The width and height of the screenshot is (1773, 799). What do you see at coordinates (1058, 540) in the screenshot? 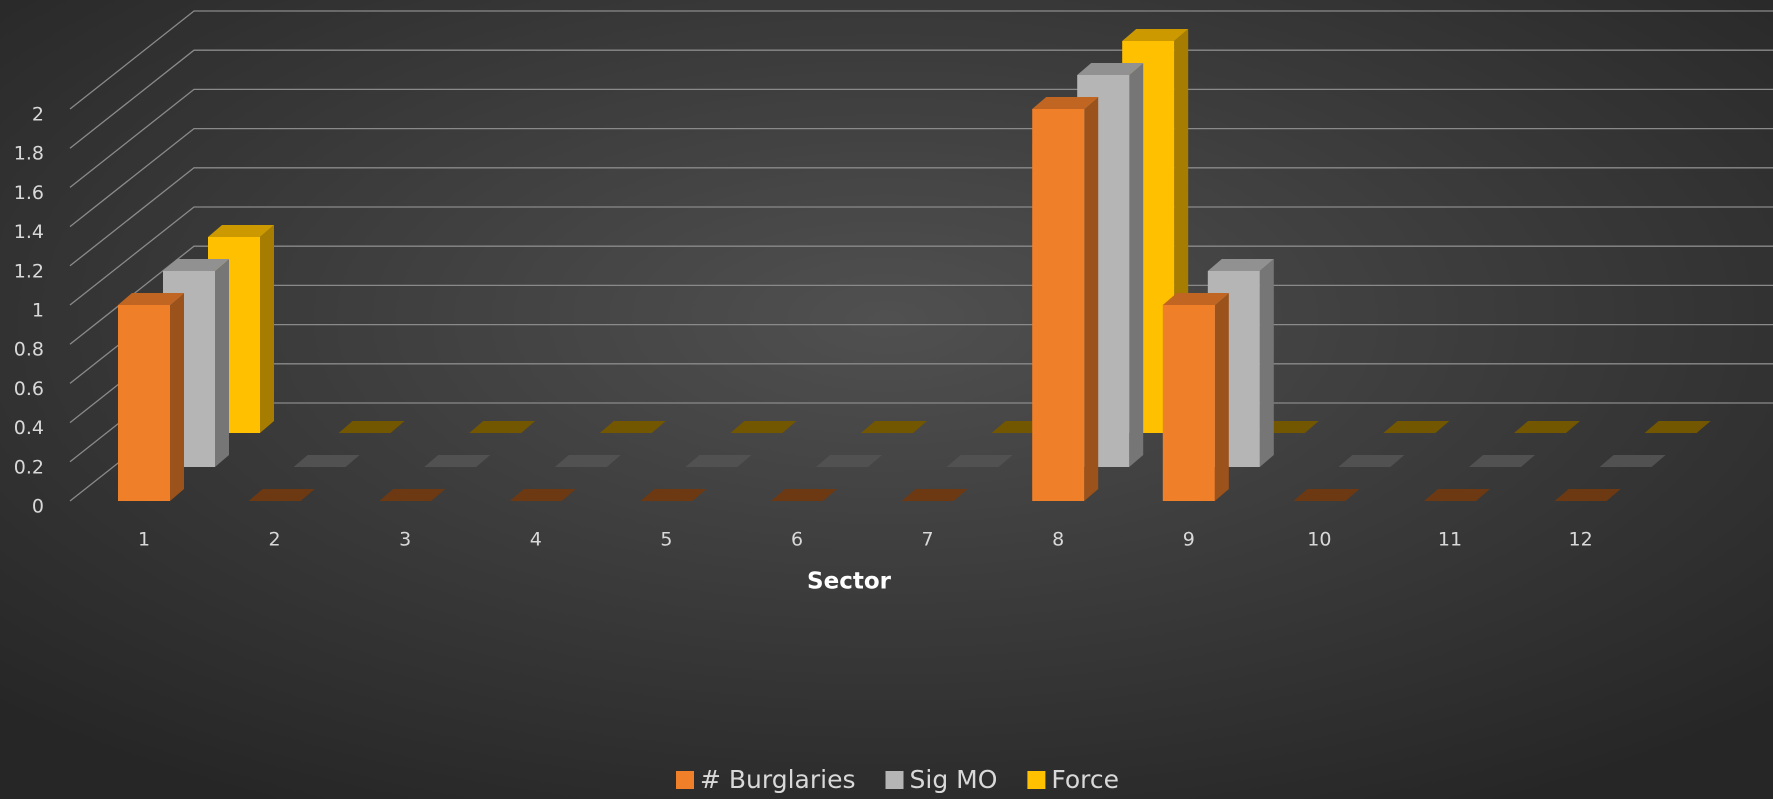
I see `x-tick-label: 8` at bounding box center [1058, 540].